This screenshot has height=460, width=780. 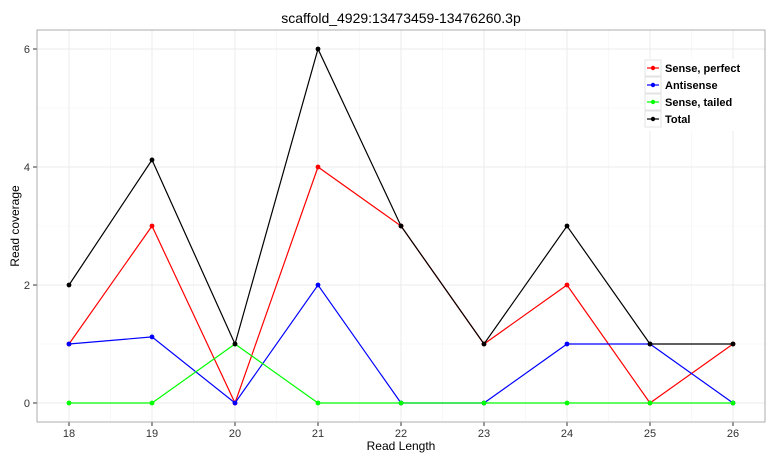 What do you see at coordinates (650, 434) in the screenshot?
I see `x-tick-label: 25` at bounding box center [650, 434].